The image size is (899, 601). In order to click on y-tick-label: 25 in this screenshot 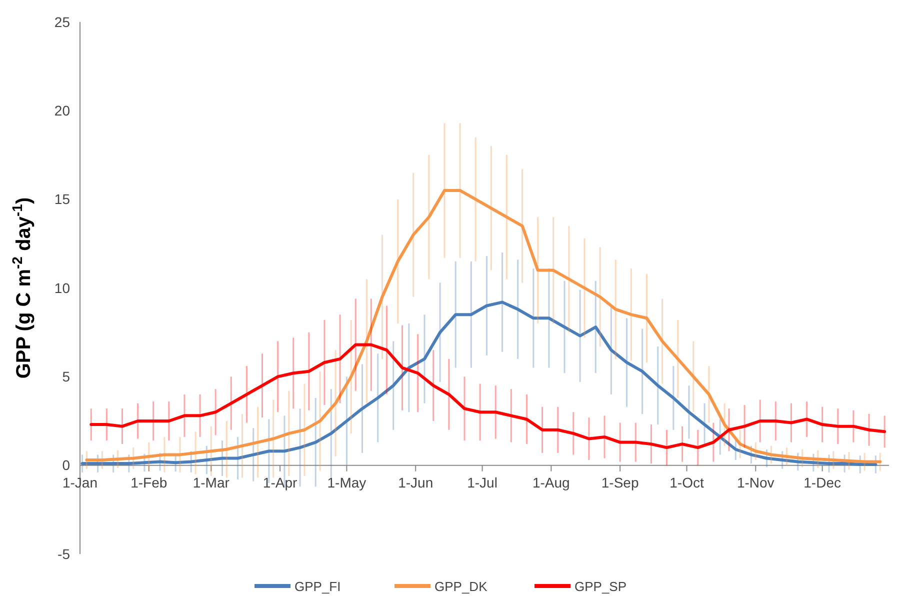, I will do `click(62, 22)`.